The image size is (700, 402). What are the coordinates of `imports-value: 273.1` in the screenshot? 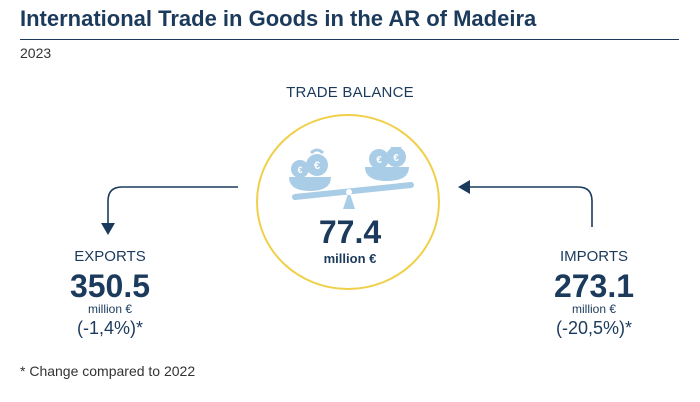 It's located at (594, 286).